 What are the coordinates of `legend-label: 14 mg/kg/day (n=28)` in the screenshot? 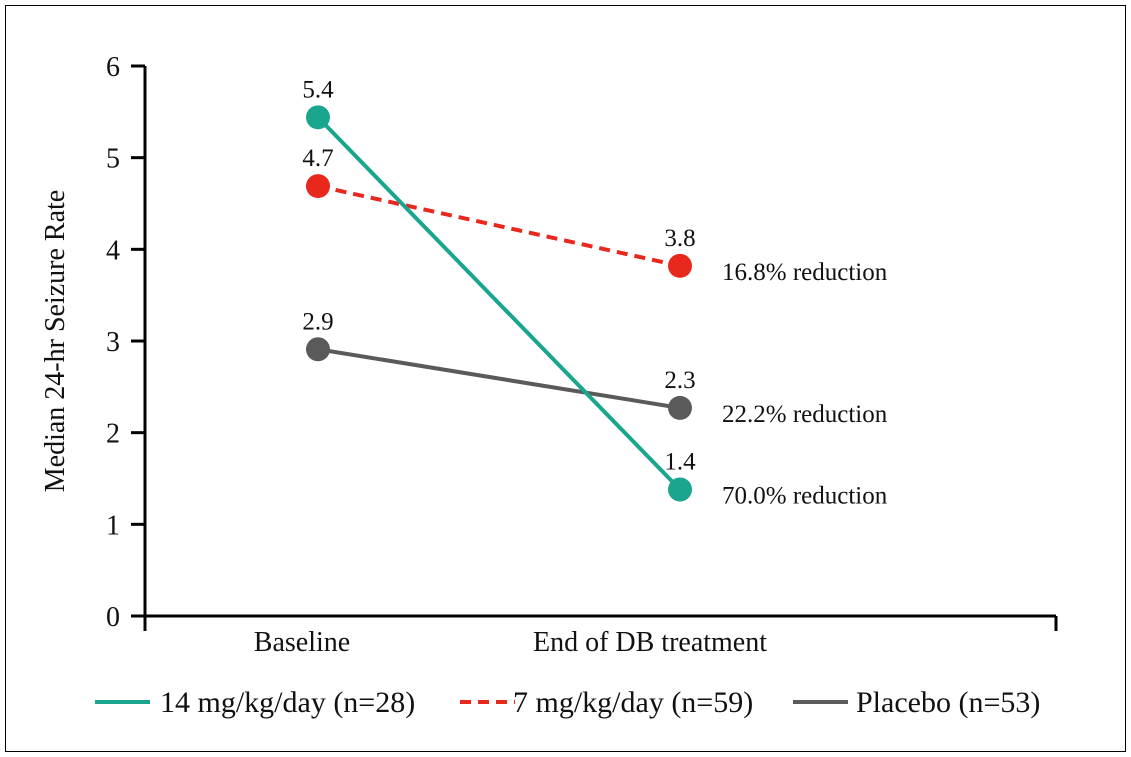 It's located at (287, 702).